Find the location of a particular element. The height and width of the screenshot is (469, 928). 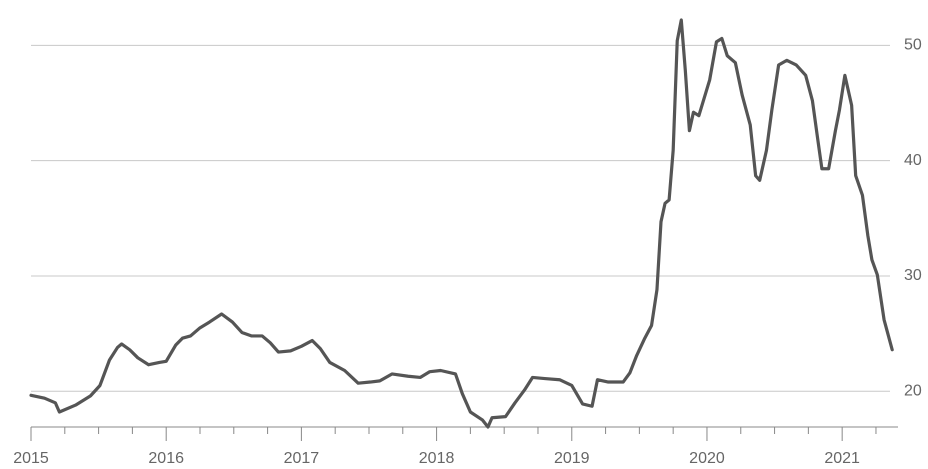

x-tick-label: 2015 is located at coordinates (31, 458).